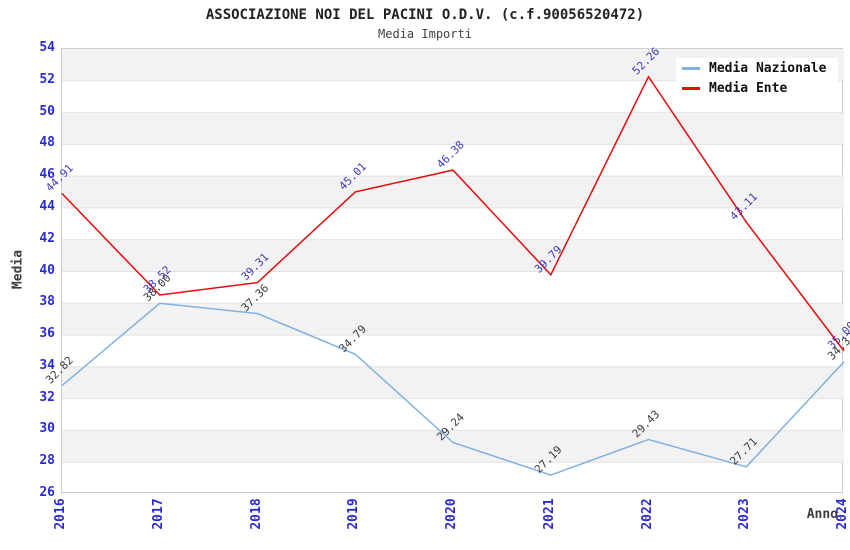 This screenshot has width=850, height=550. What do you see at coordinates (47, 206) in the screenshot?
I see `y-tick-label: 44` at bounding box center [47, 206].